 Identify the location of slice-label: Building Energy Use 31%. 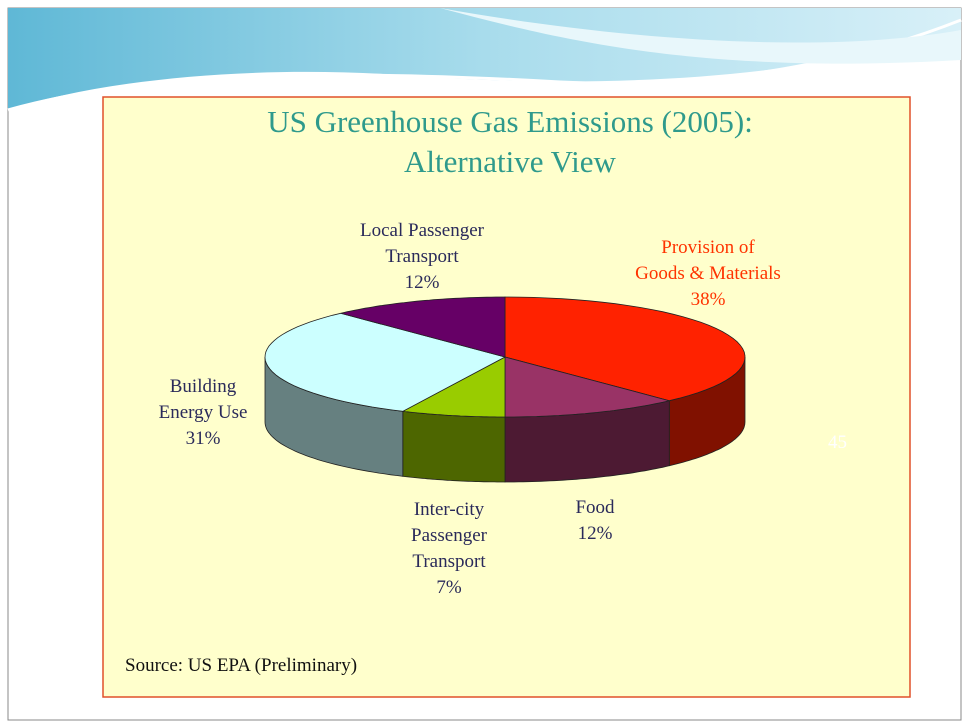
(203, 413).